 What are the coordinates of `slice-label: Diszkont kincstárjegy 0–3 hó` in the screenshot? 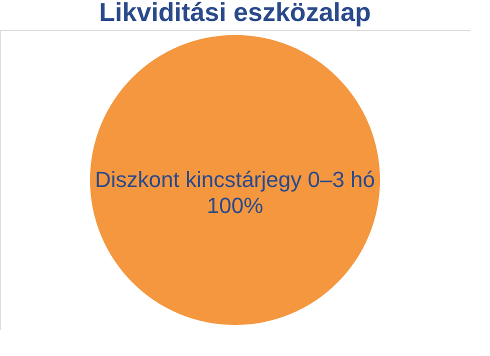 It's located at (235, 179).